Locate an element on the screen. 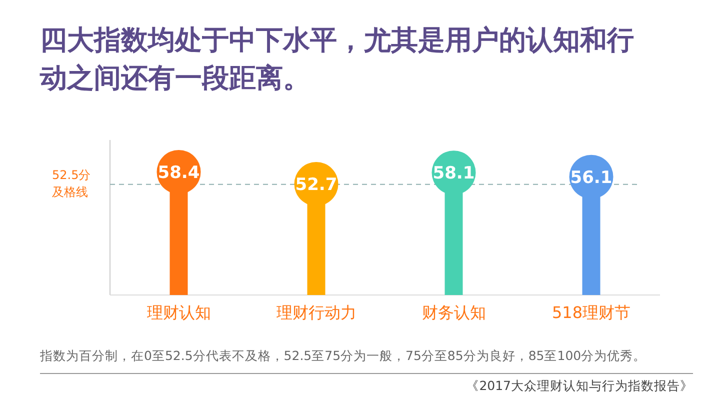 The image size is (721, 403). data-label: 52.7 is located at coordinates (316, 185).